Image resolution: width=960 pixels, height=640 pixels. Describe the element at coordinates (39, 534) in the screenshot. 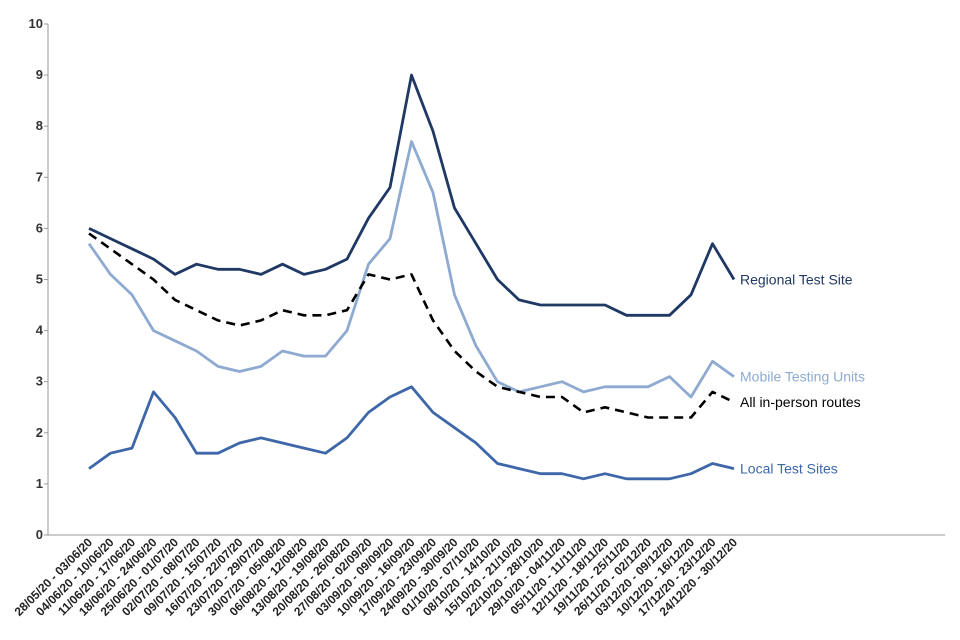

I see `y-tick-label: 0` at that location.